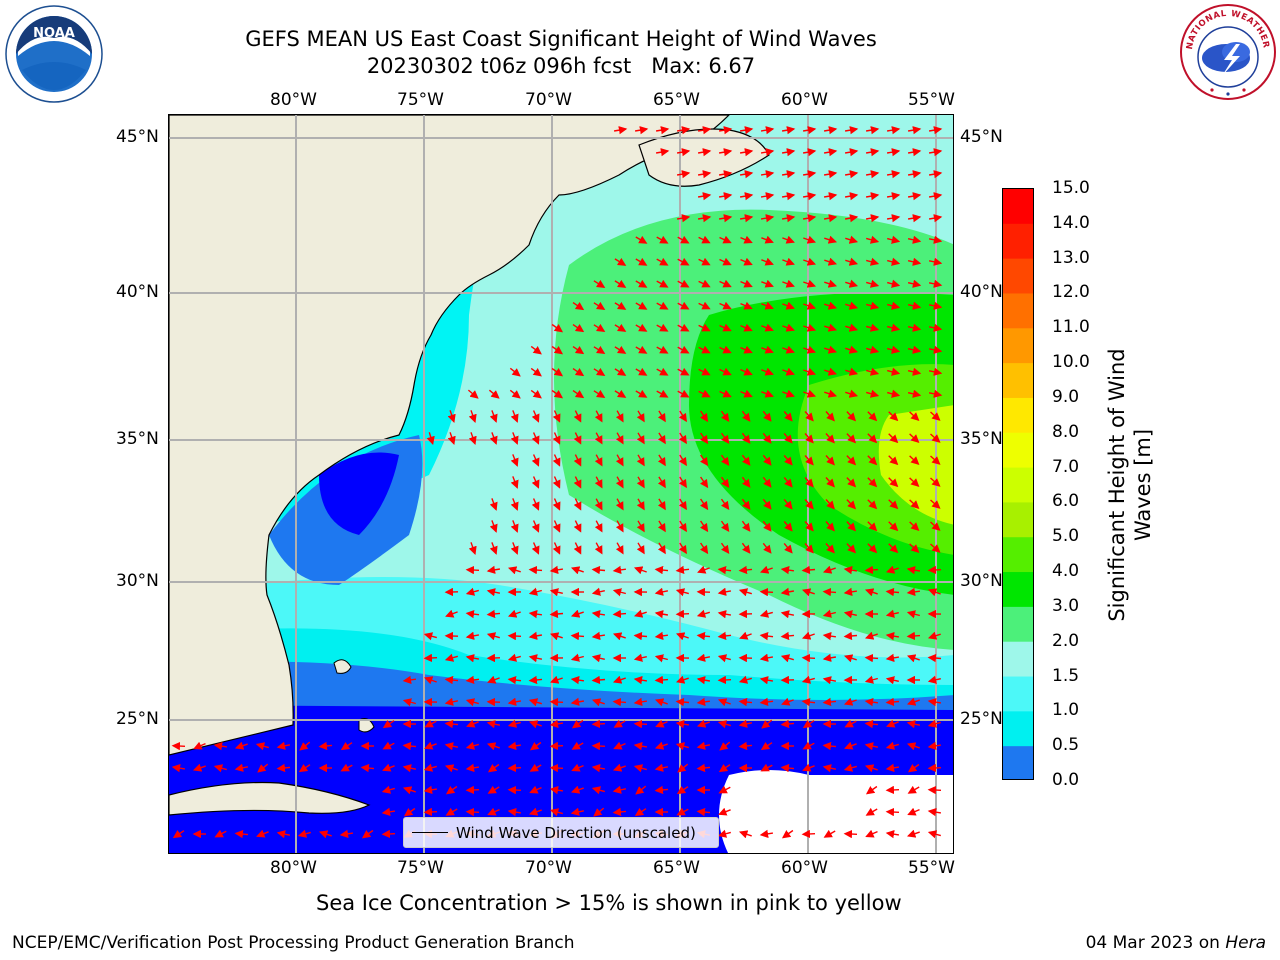 Image resolution: width=1280 pixels, height=960 pixels. What do you see at coordinates (293, 100) in the screenshot?
I see `lon-tick-top-80w: 80°W` at bounding box center [293, 100].